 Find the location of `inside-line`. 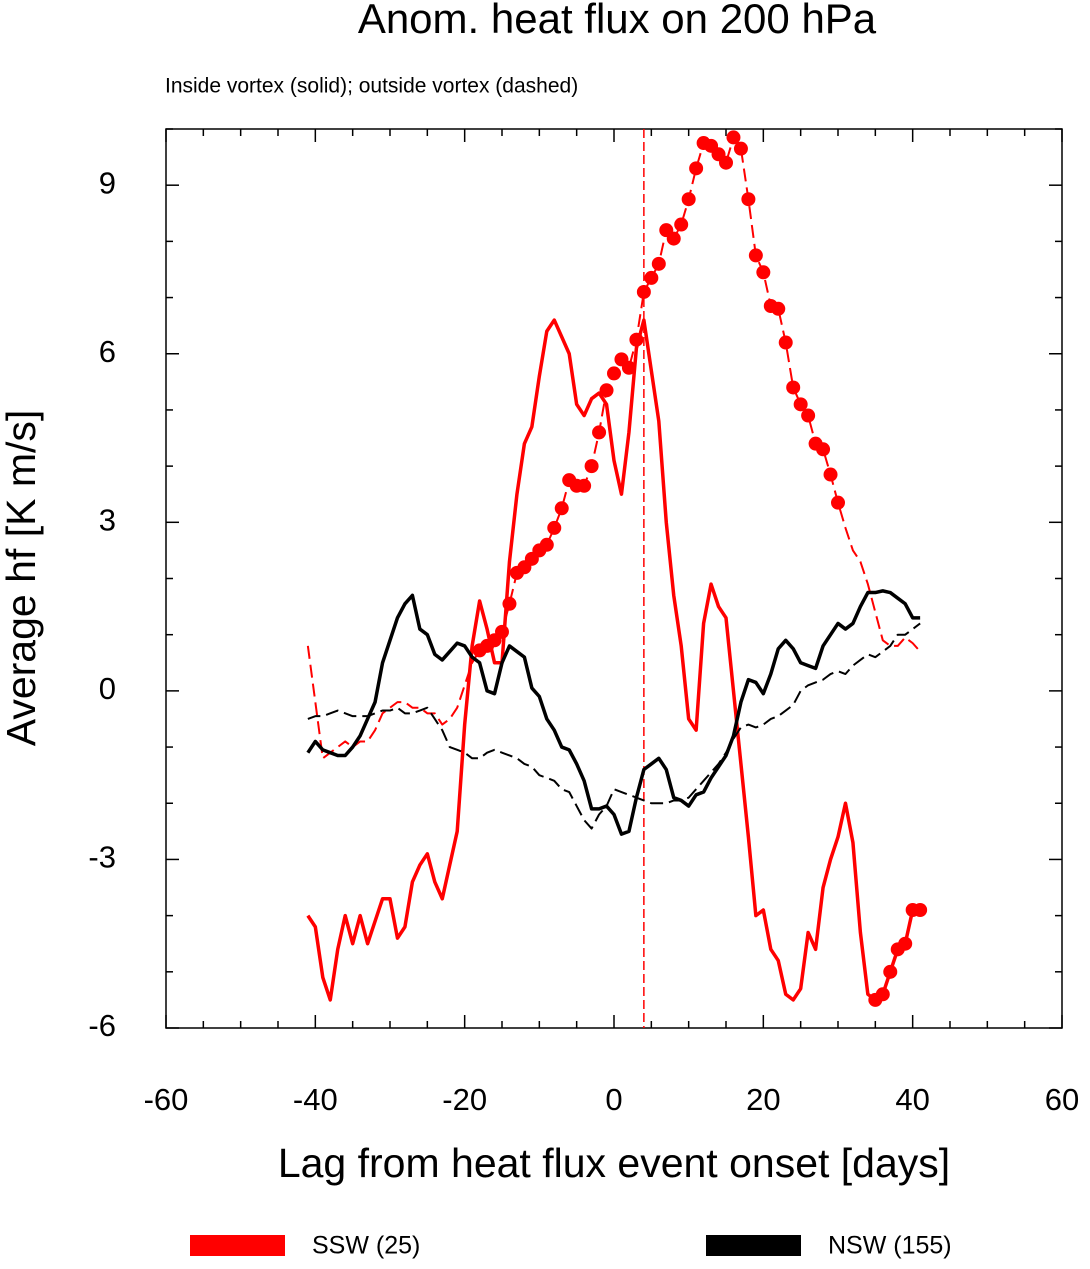

inside-line is located at coordinates (613, 712).